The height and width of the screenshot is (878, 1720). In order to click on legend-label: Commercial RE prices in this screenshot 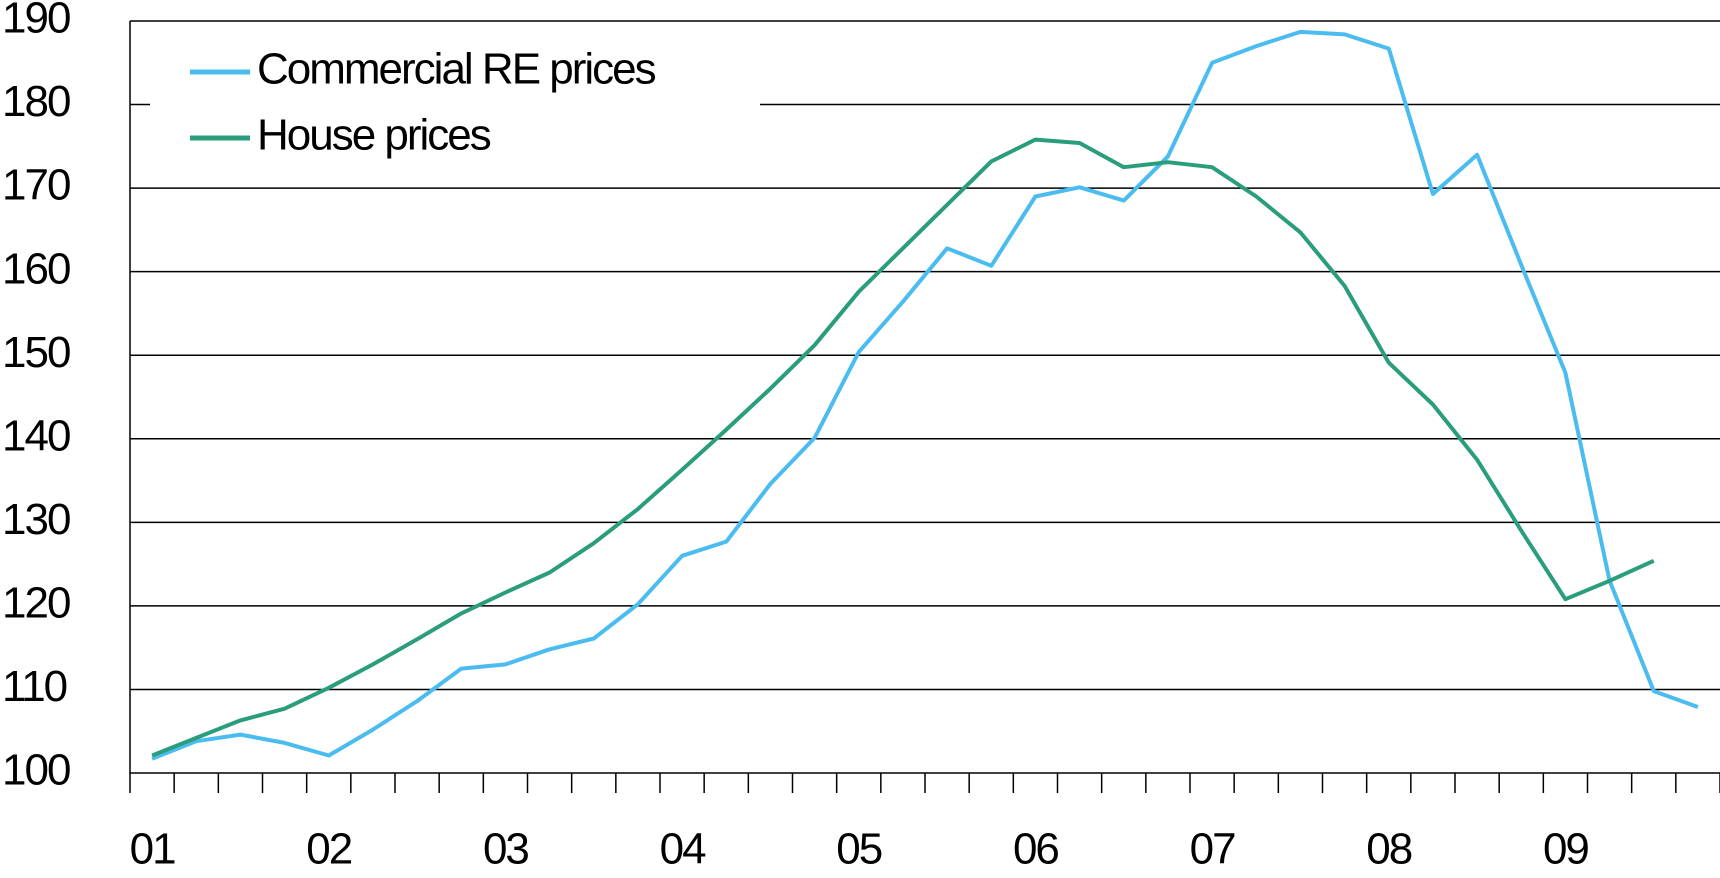, I will do `click(456, 69)`.